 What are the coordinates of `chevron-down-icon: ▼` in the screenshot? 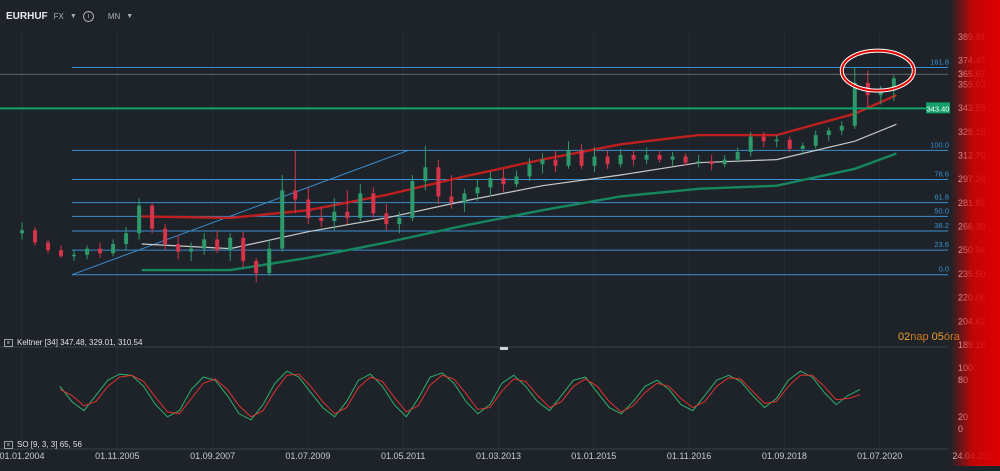 It's located at (73, 16).